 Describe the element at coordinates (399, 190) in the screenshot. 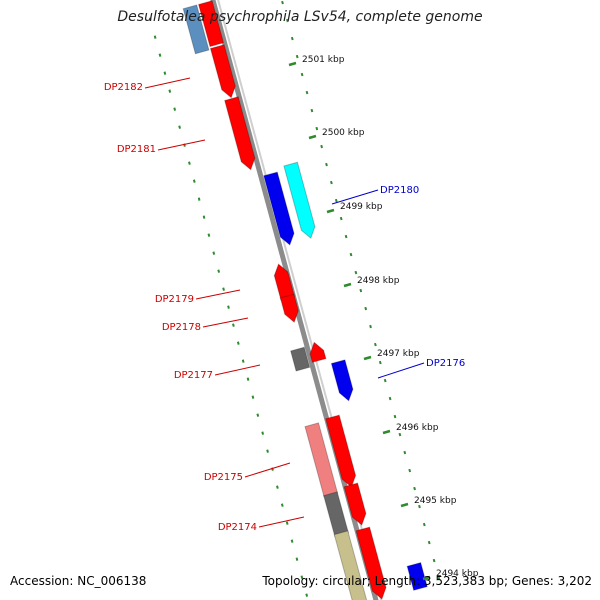

I see `gene-label-dp2180: DP2180` at that location.